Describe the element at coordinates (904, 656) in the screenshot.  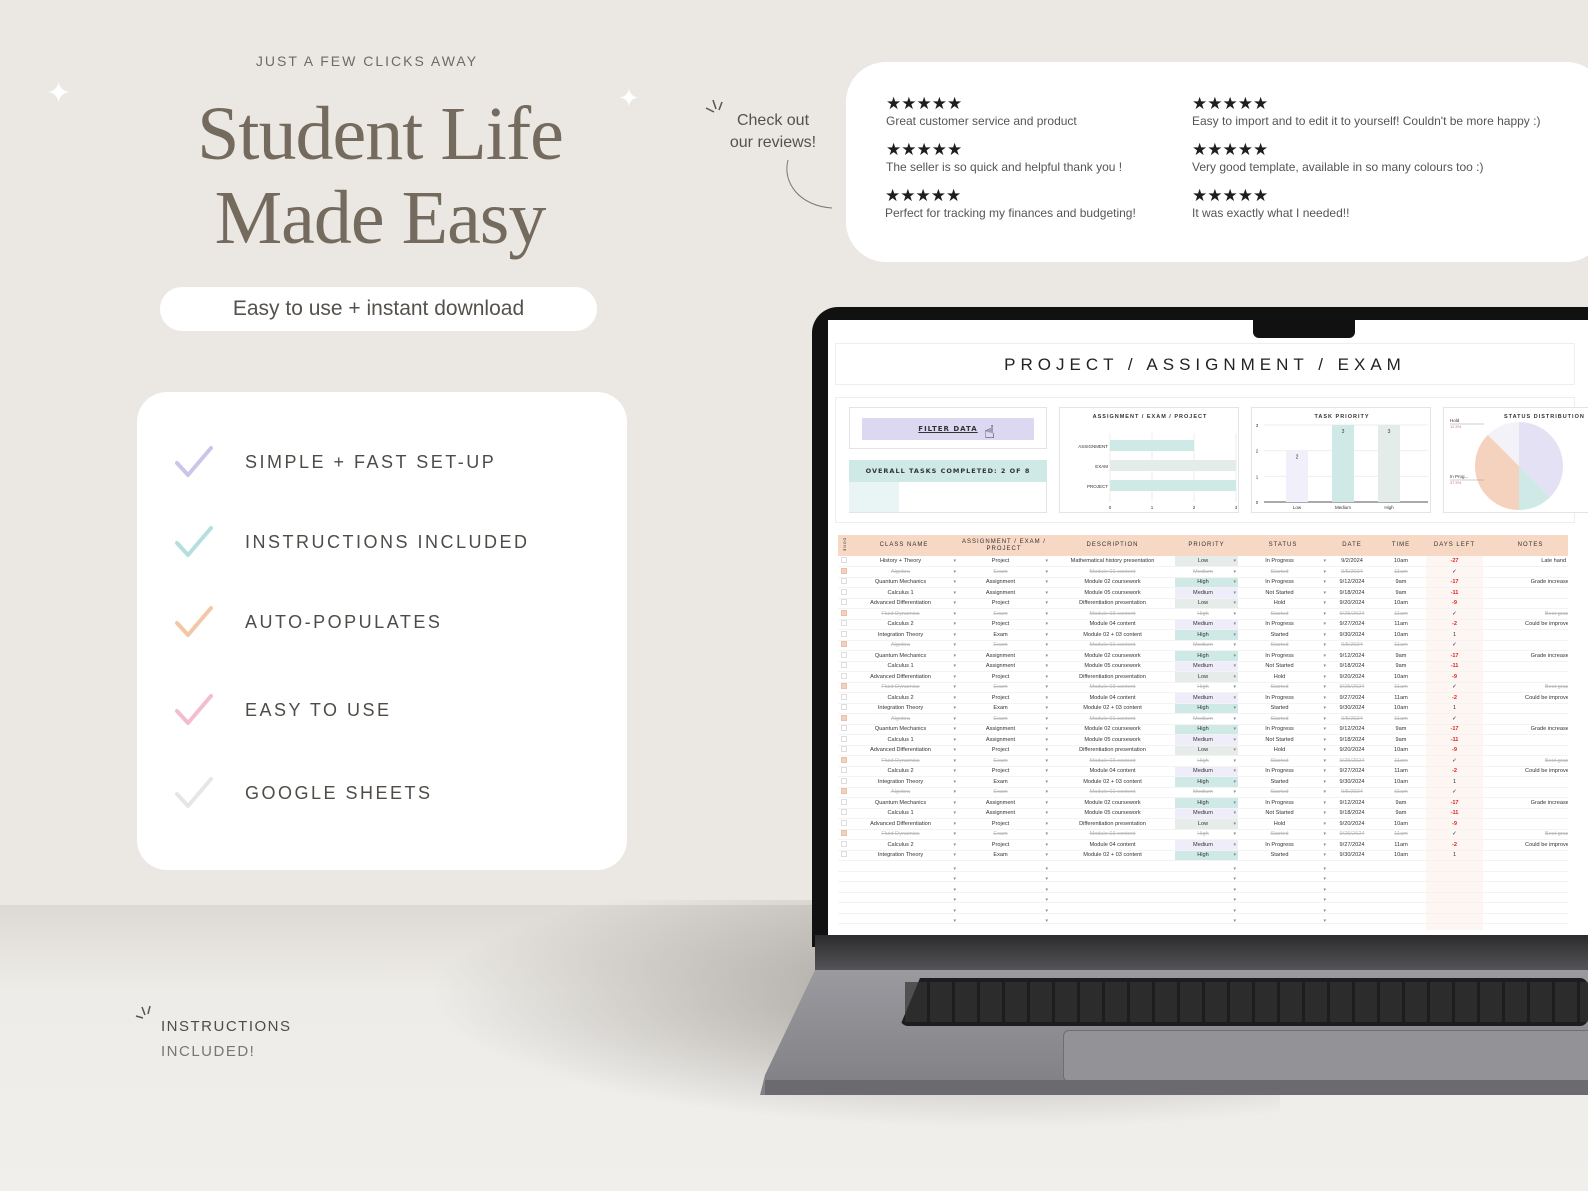
I see `class-name-cell: Quantum Mechanics` at that location.